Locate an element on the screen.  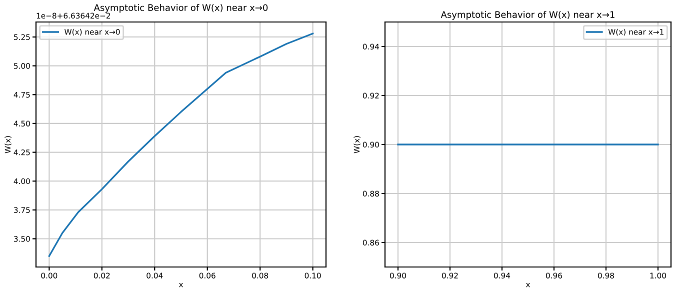
chart-title: Asymptotic Behavior of W(x) near x→1 is located at coordinates (527, 15).